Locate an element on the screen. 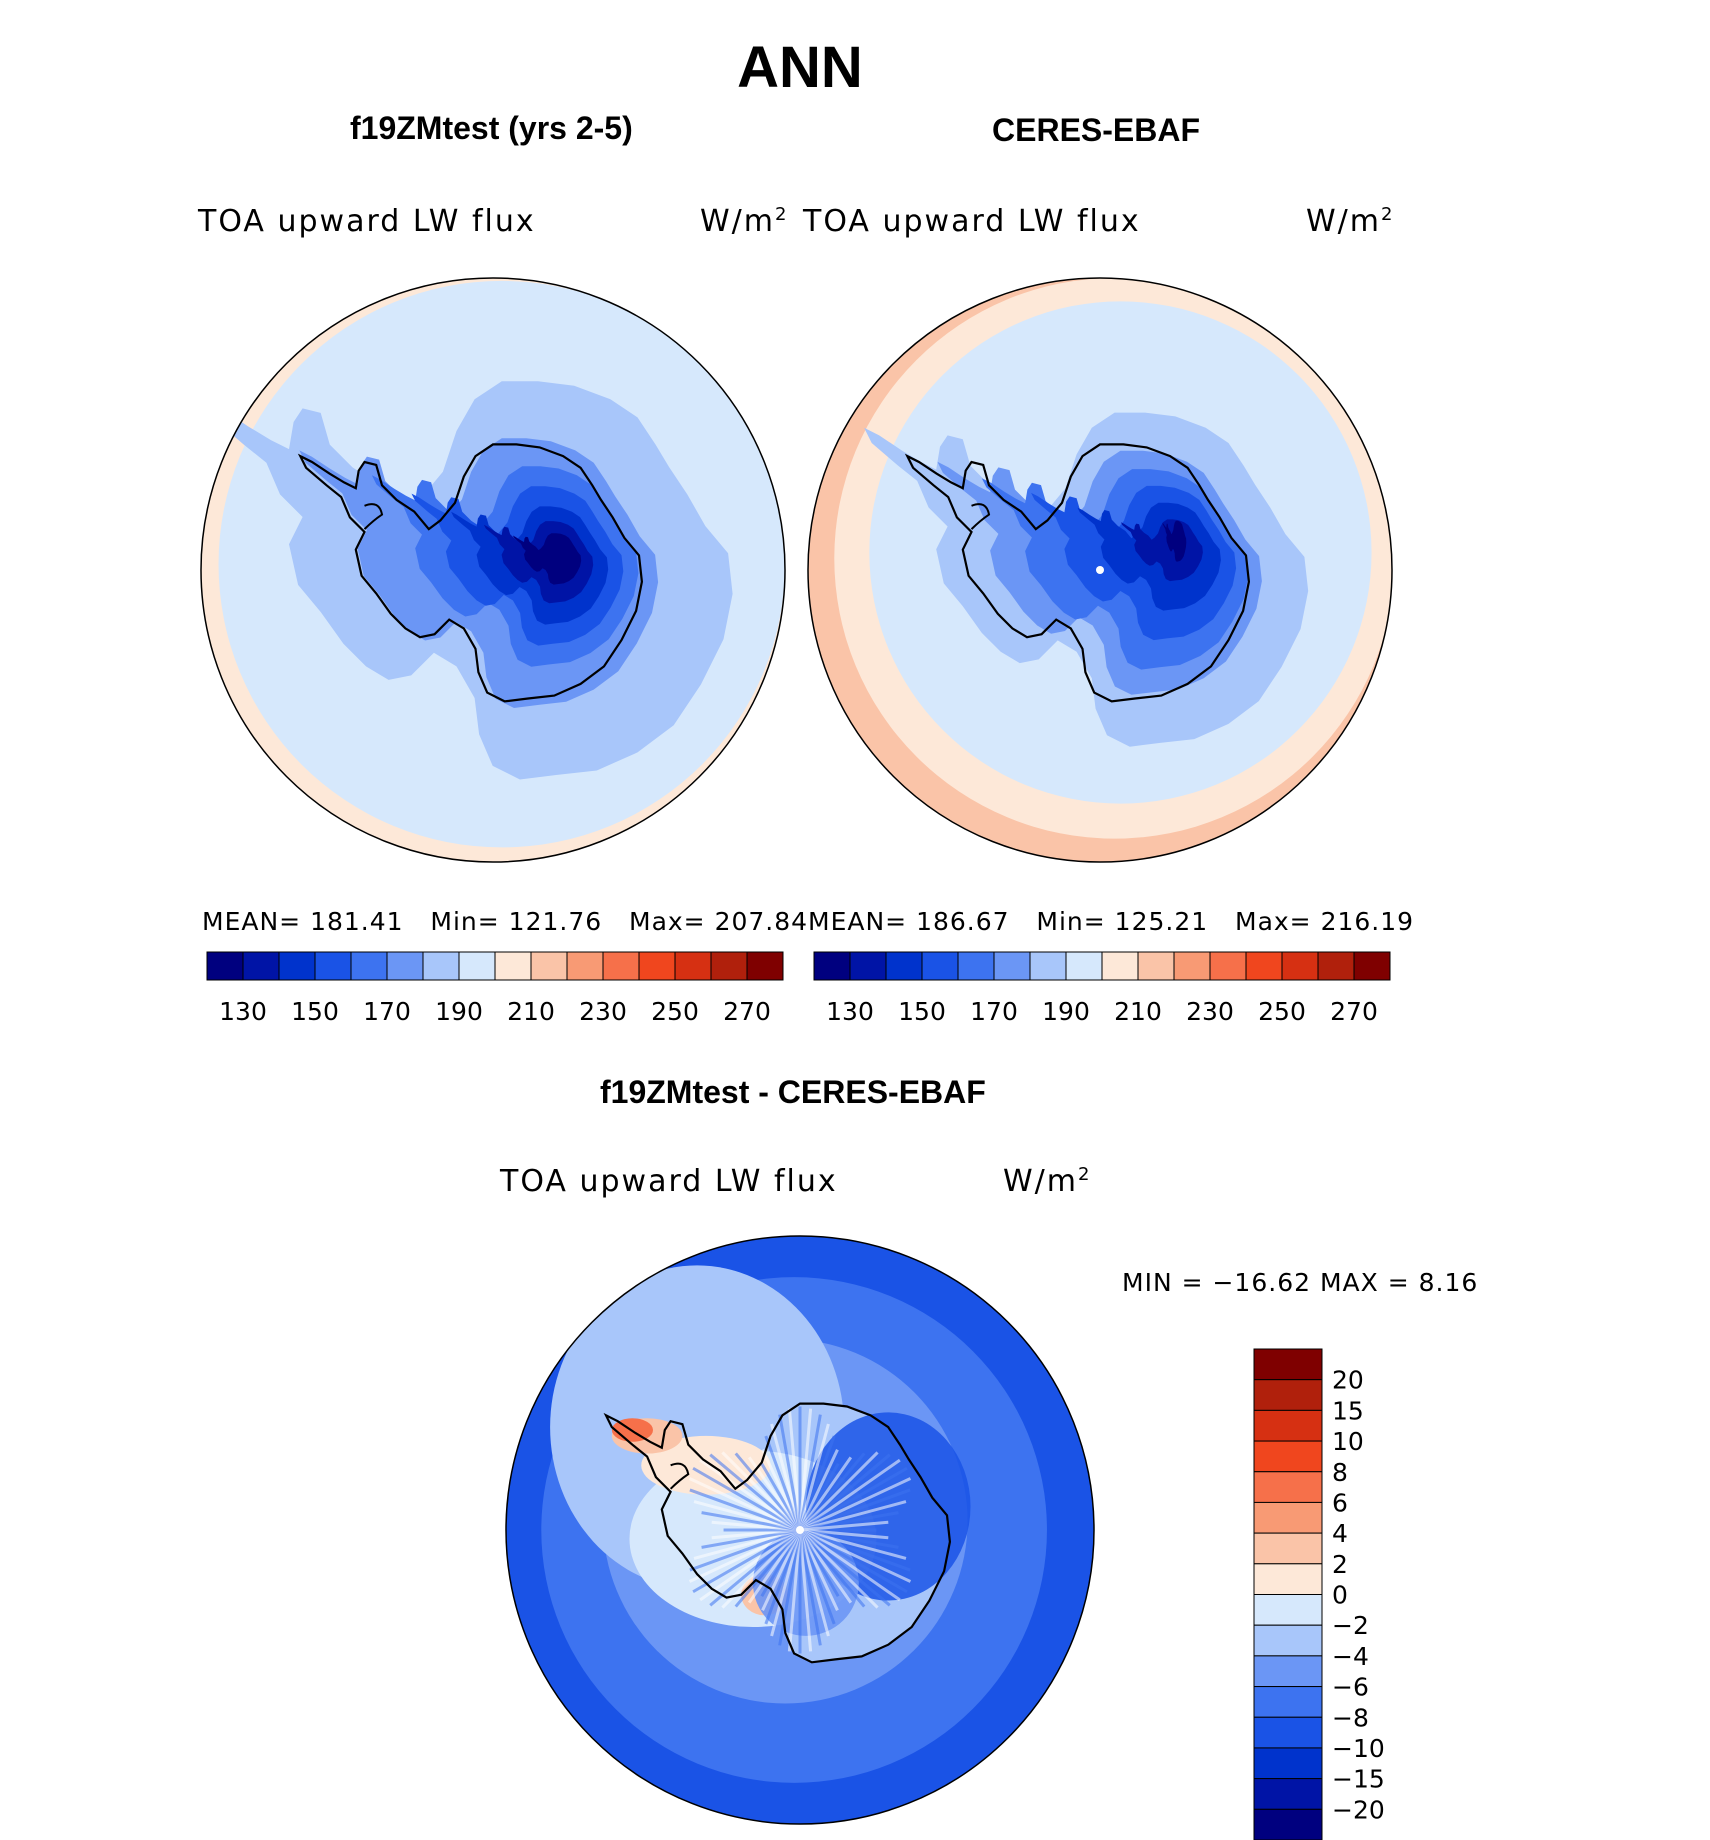 The width and height of the screenshot is (1710, 1840). panel-1-colorbar-tick-label: 190 is located at coordinates (459, 1011).